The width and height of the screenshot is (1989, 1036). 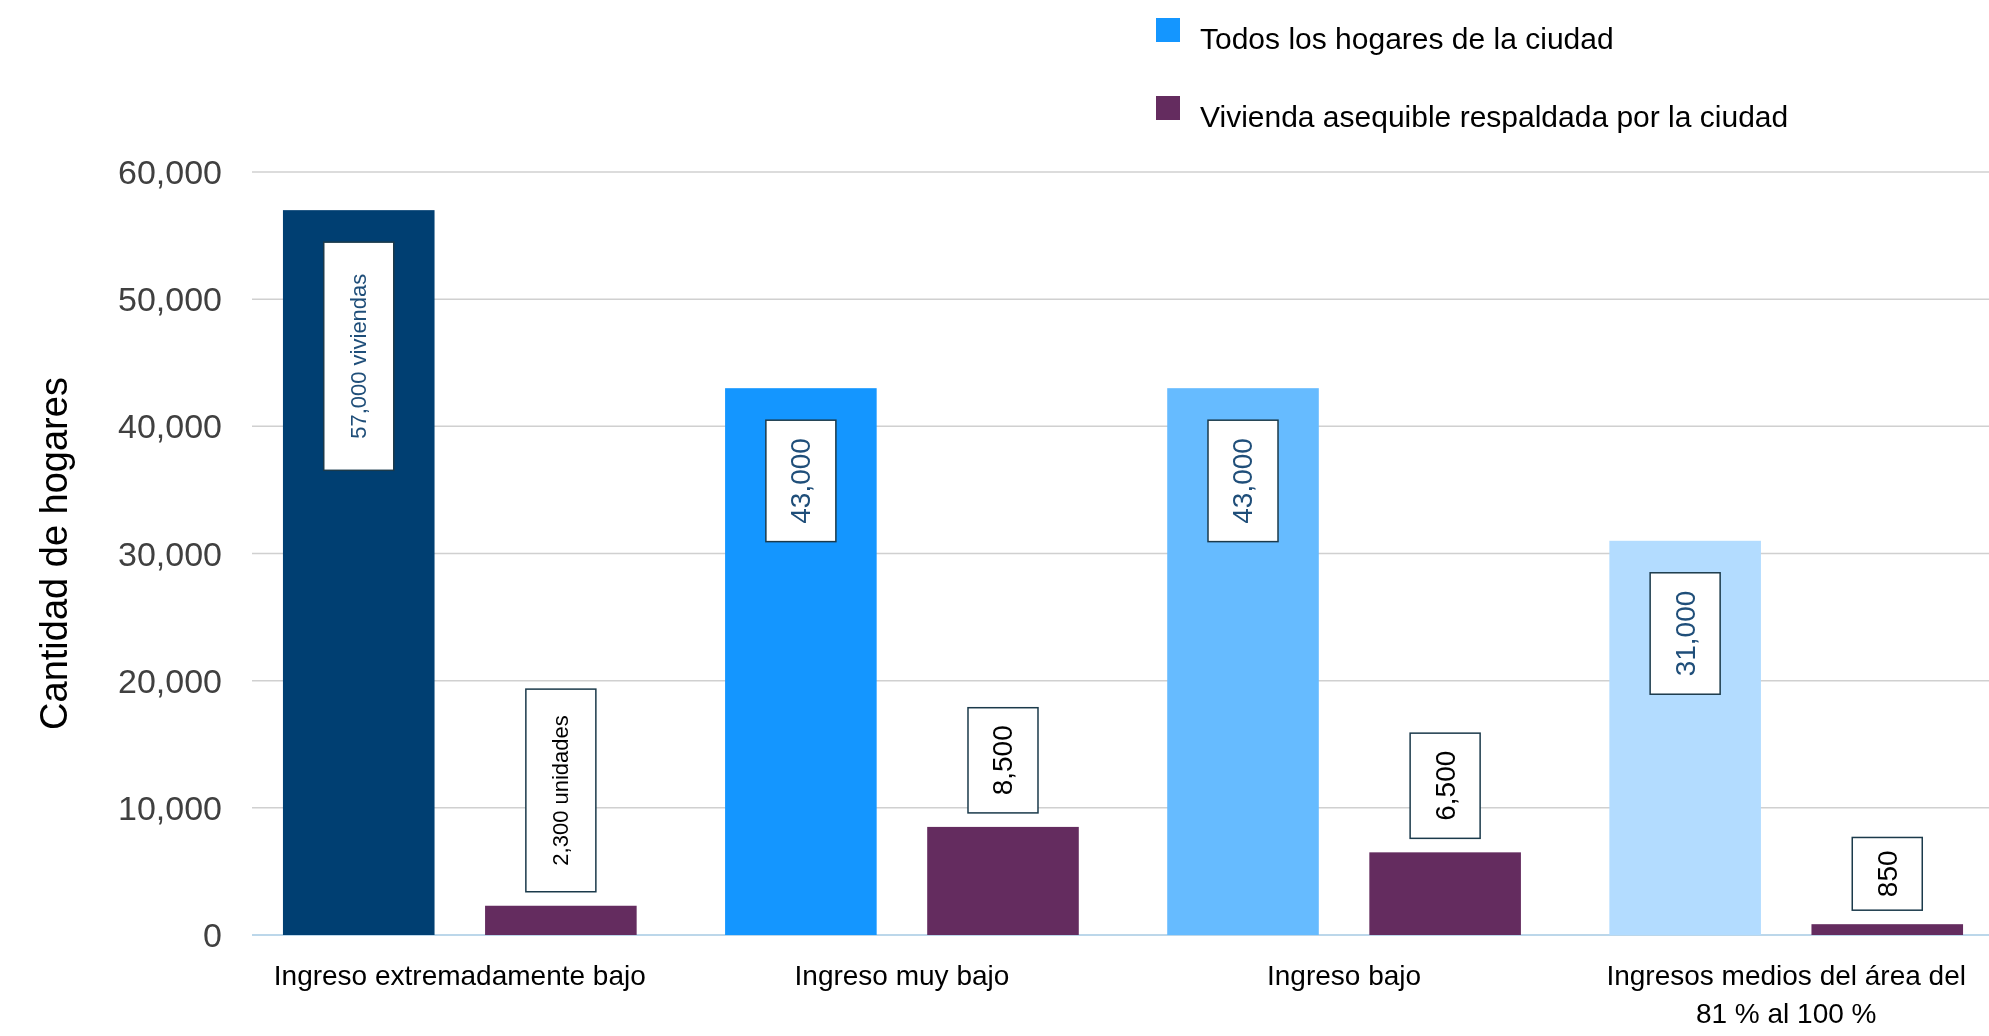 I want to click on y-tick-label: 0, so click(x=212, y=935).